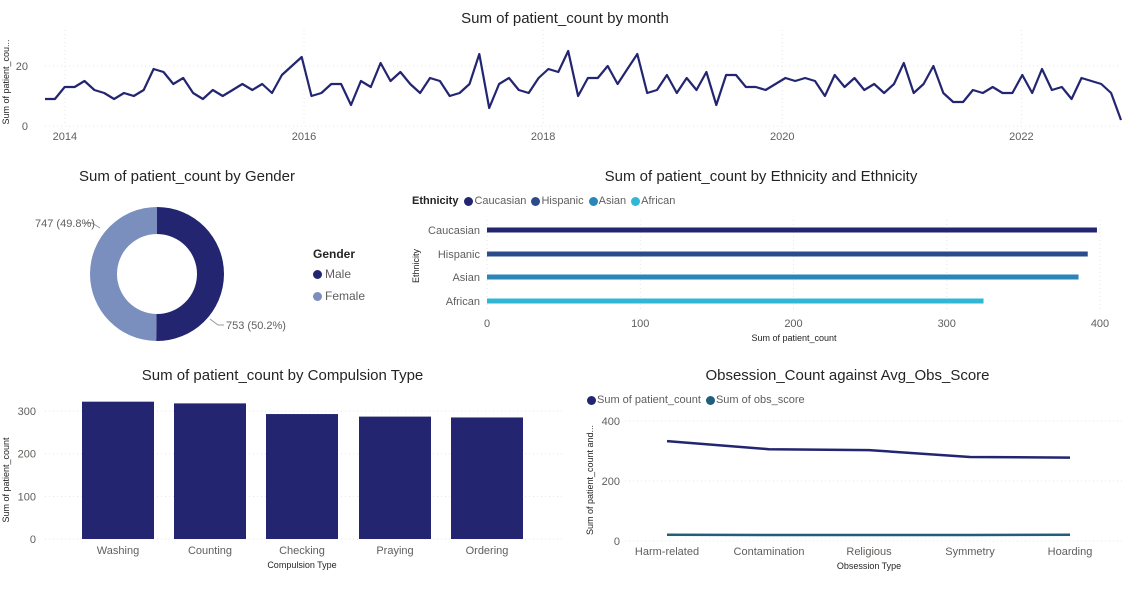 The image size is (1130, 600). What do you see at coordinates (636, 201) in the screenshot?
I see `african-dot-icon` at bounding box center [636, 201].